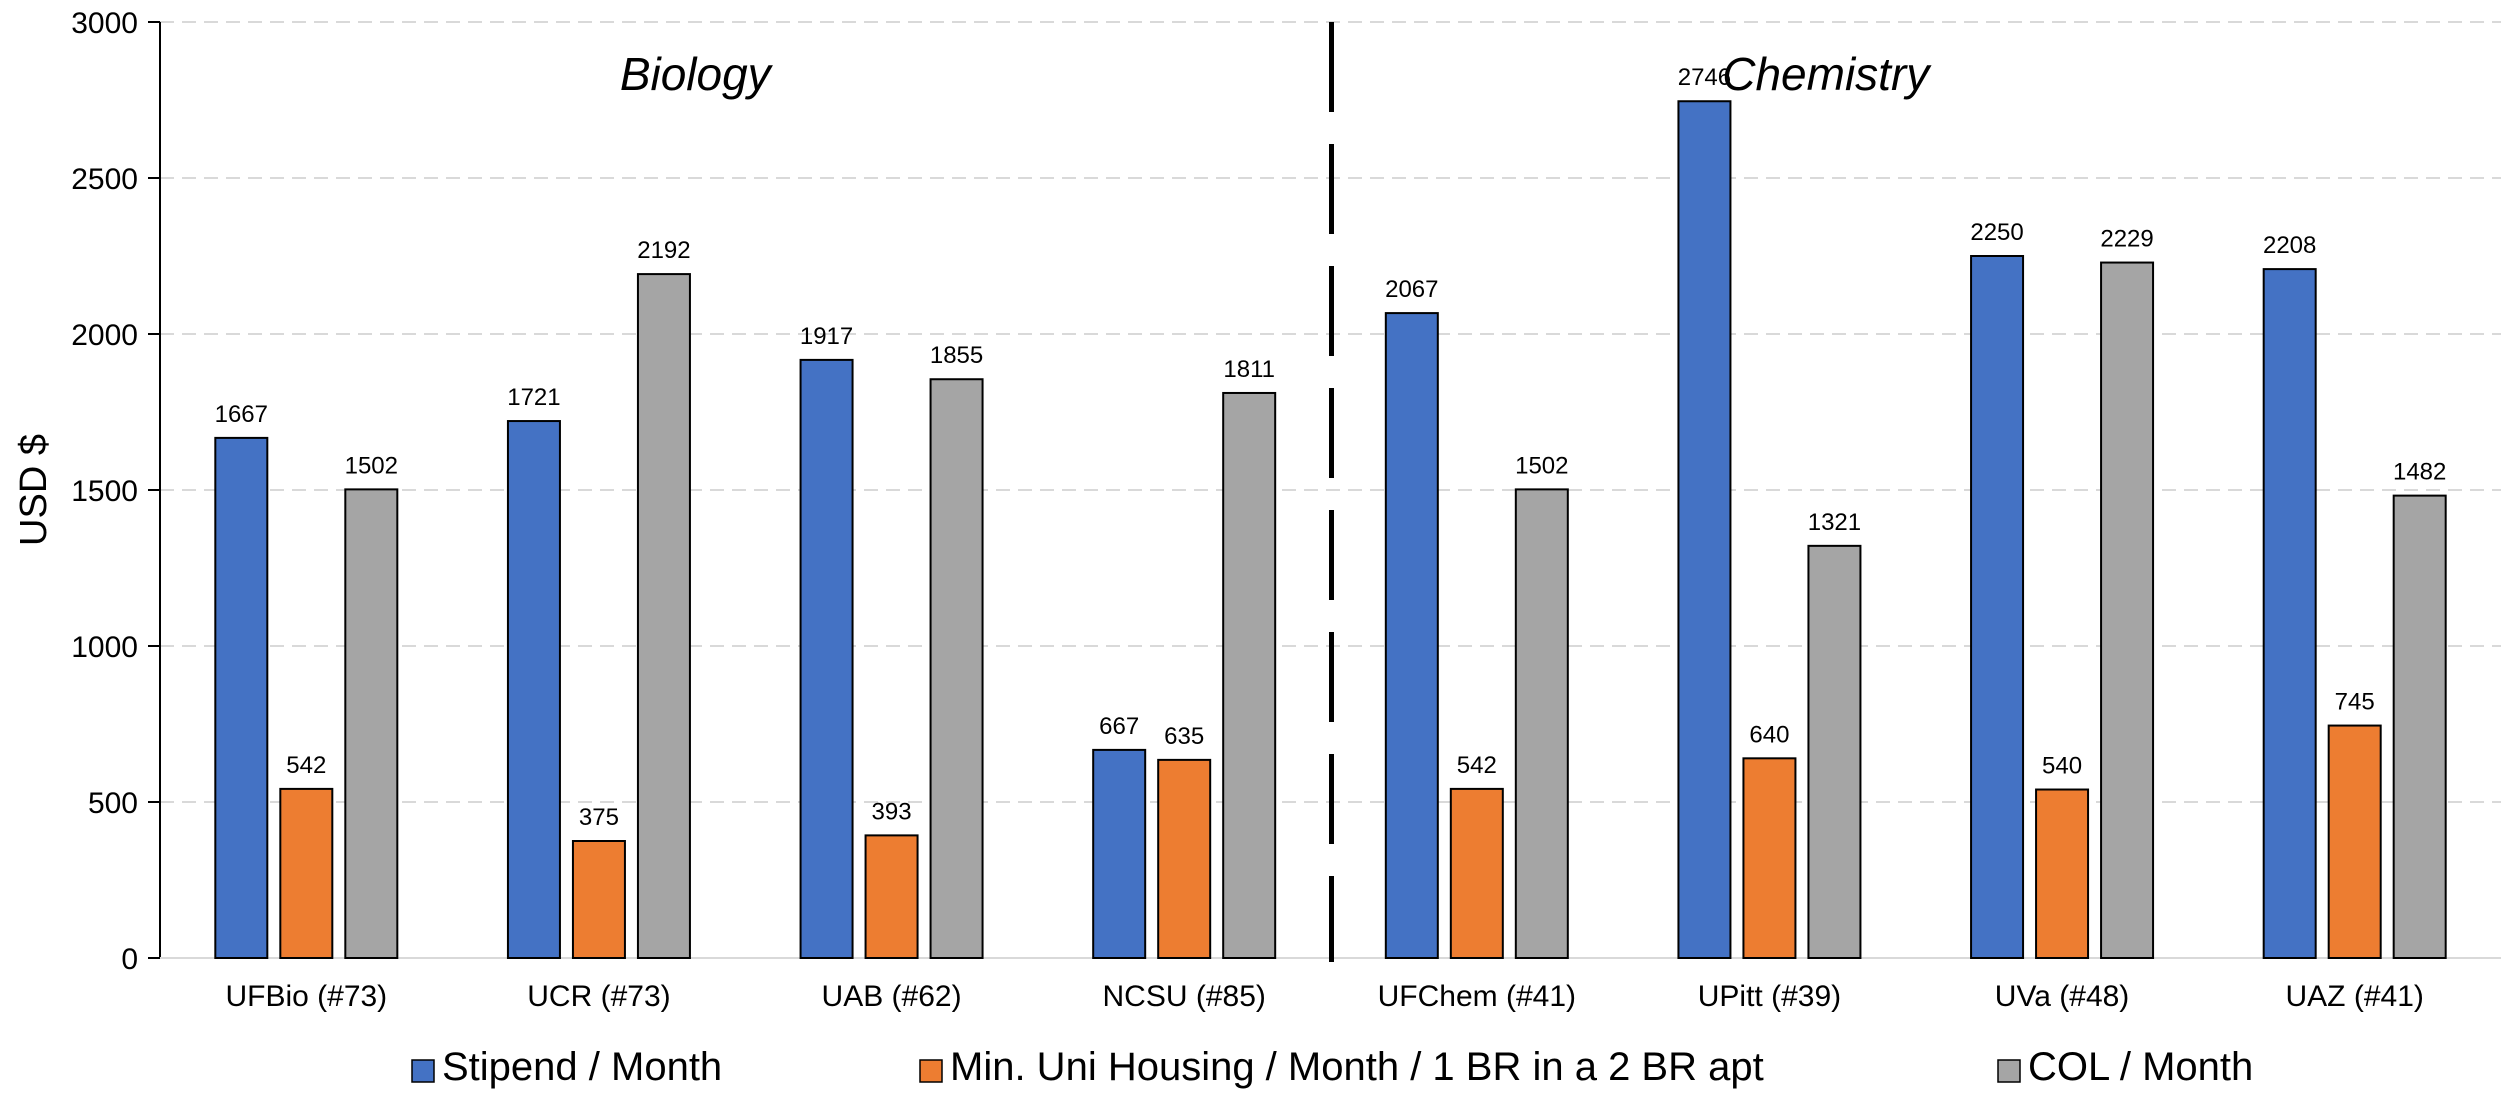  What do you see at coordinates (1704, 77) in the screenshot?
I see `data-label: 2746` at bounding box center [1704, 77].